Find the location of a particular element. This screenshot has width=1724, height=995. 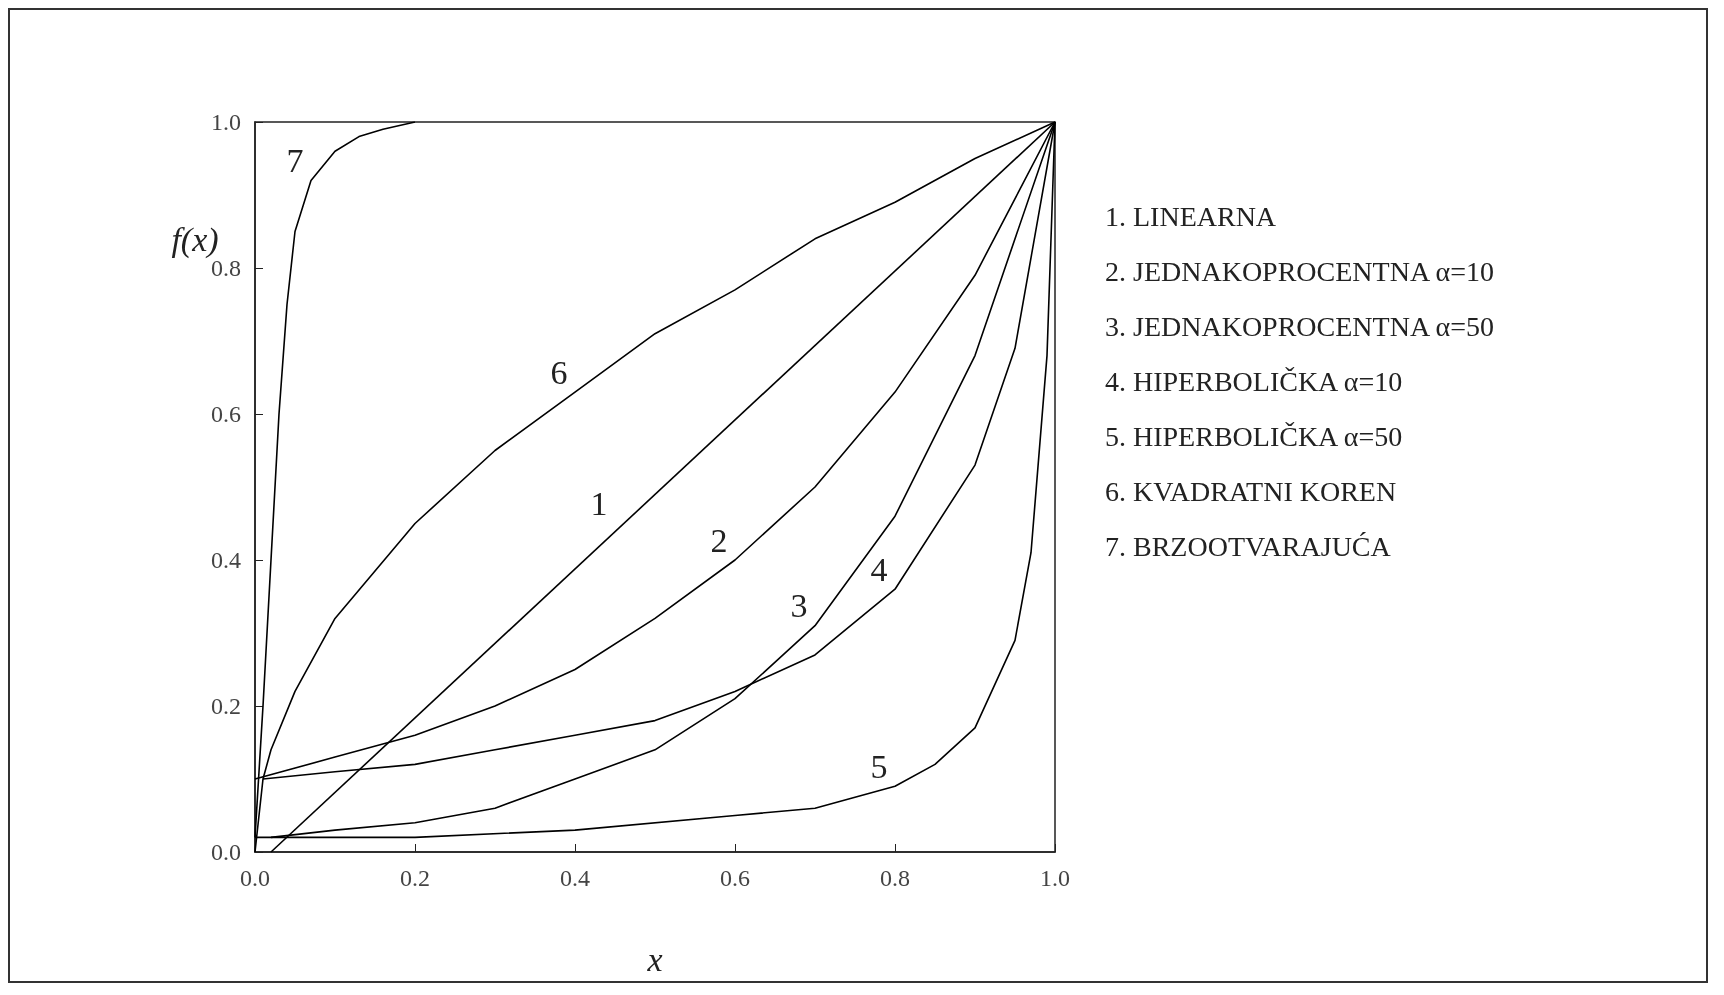

annotation: 2 is located at coordinates (719, 540).